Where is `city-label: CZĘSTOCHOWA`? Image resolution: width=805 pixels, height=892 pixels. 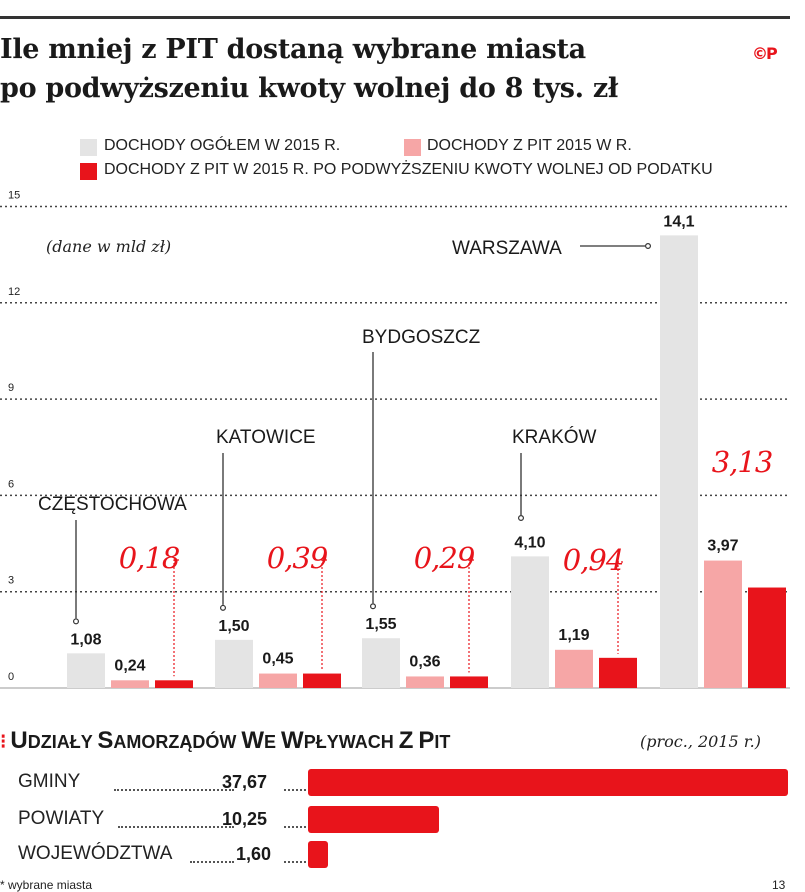 city-label: CZĘSTOCHOWA is located at coordinates (112, 504).